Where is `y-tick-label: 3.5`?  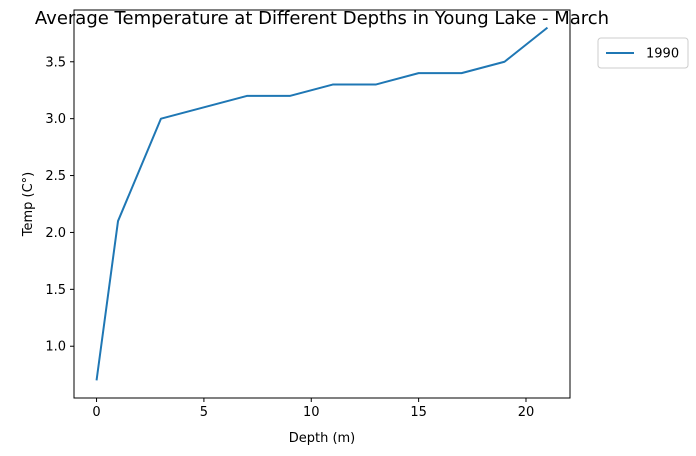
y-tick-label: 3.5 is located at coordinates (55, 62).